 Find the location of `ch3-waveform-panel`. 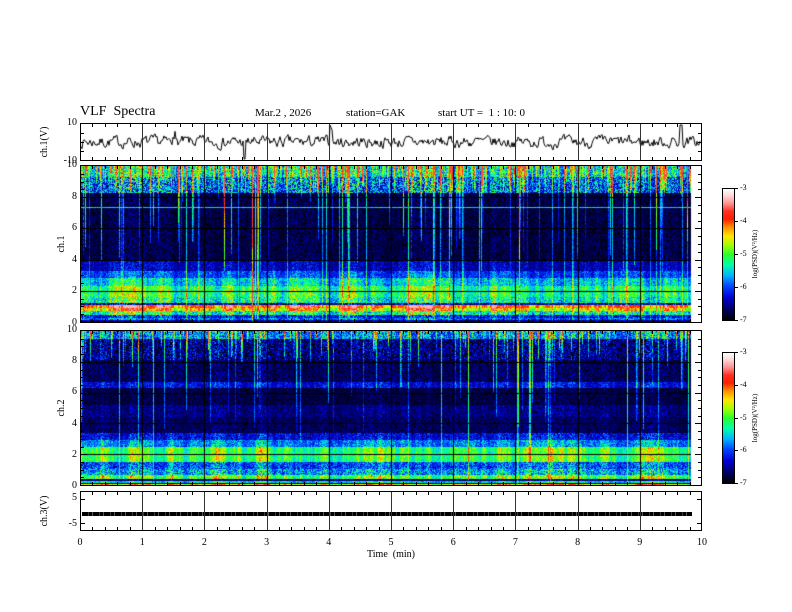

ch3-waveform-panel is located at coordinates (391, 511).